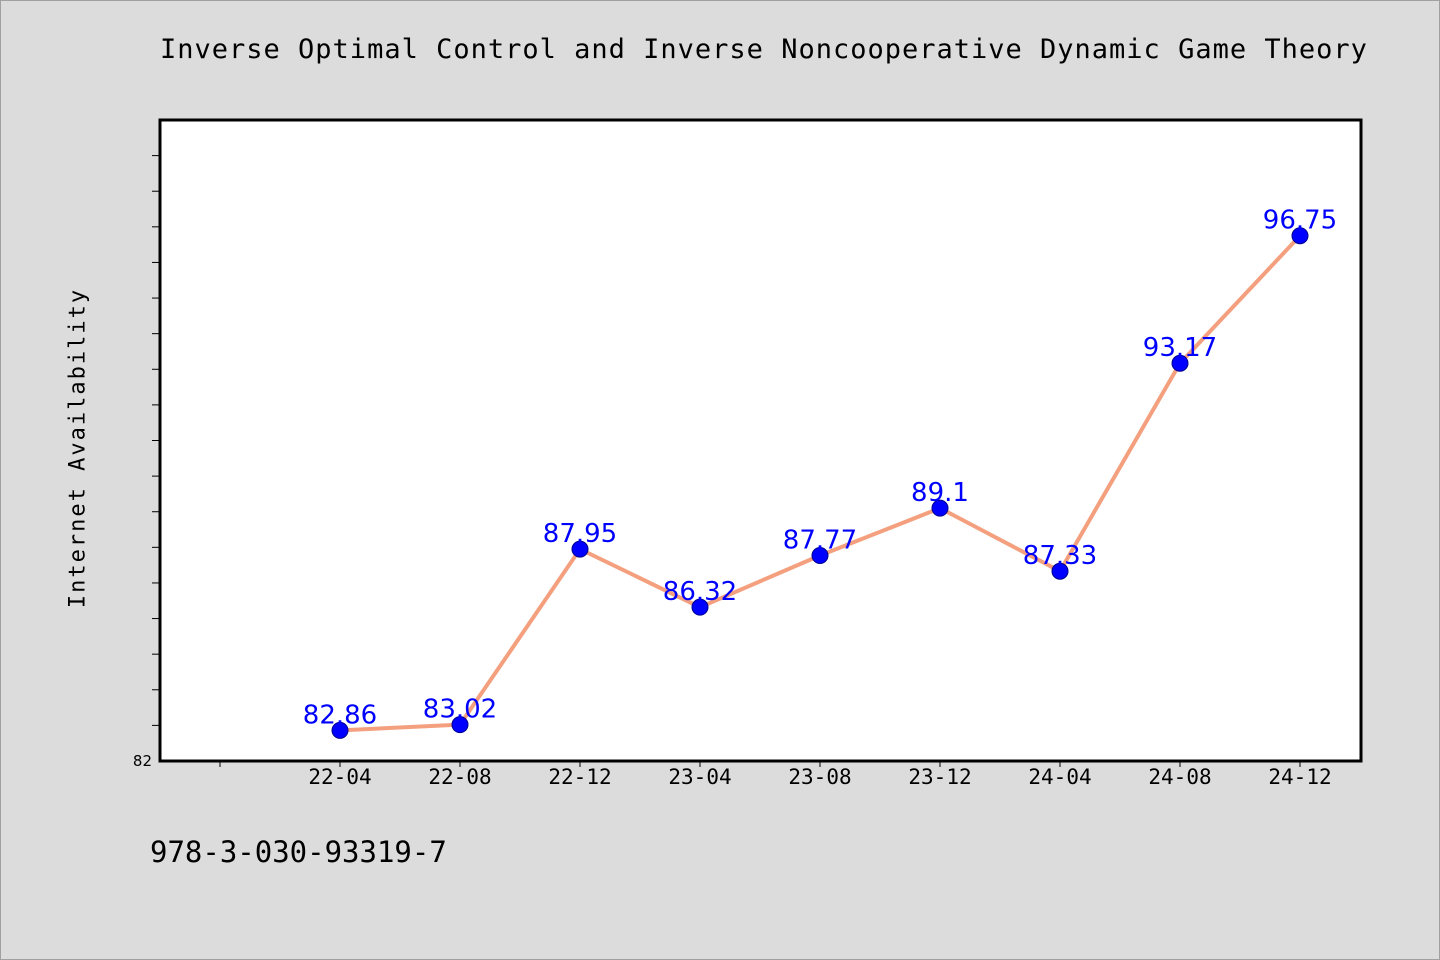  Describe the element at coordinates (1179, 777) in the screenshot. I see `x-tick-label: 24-08` at that location.